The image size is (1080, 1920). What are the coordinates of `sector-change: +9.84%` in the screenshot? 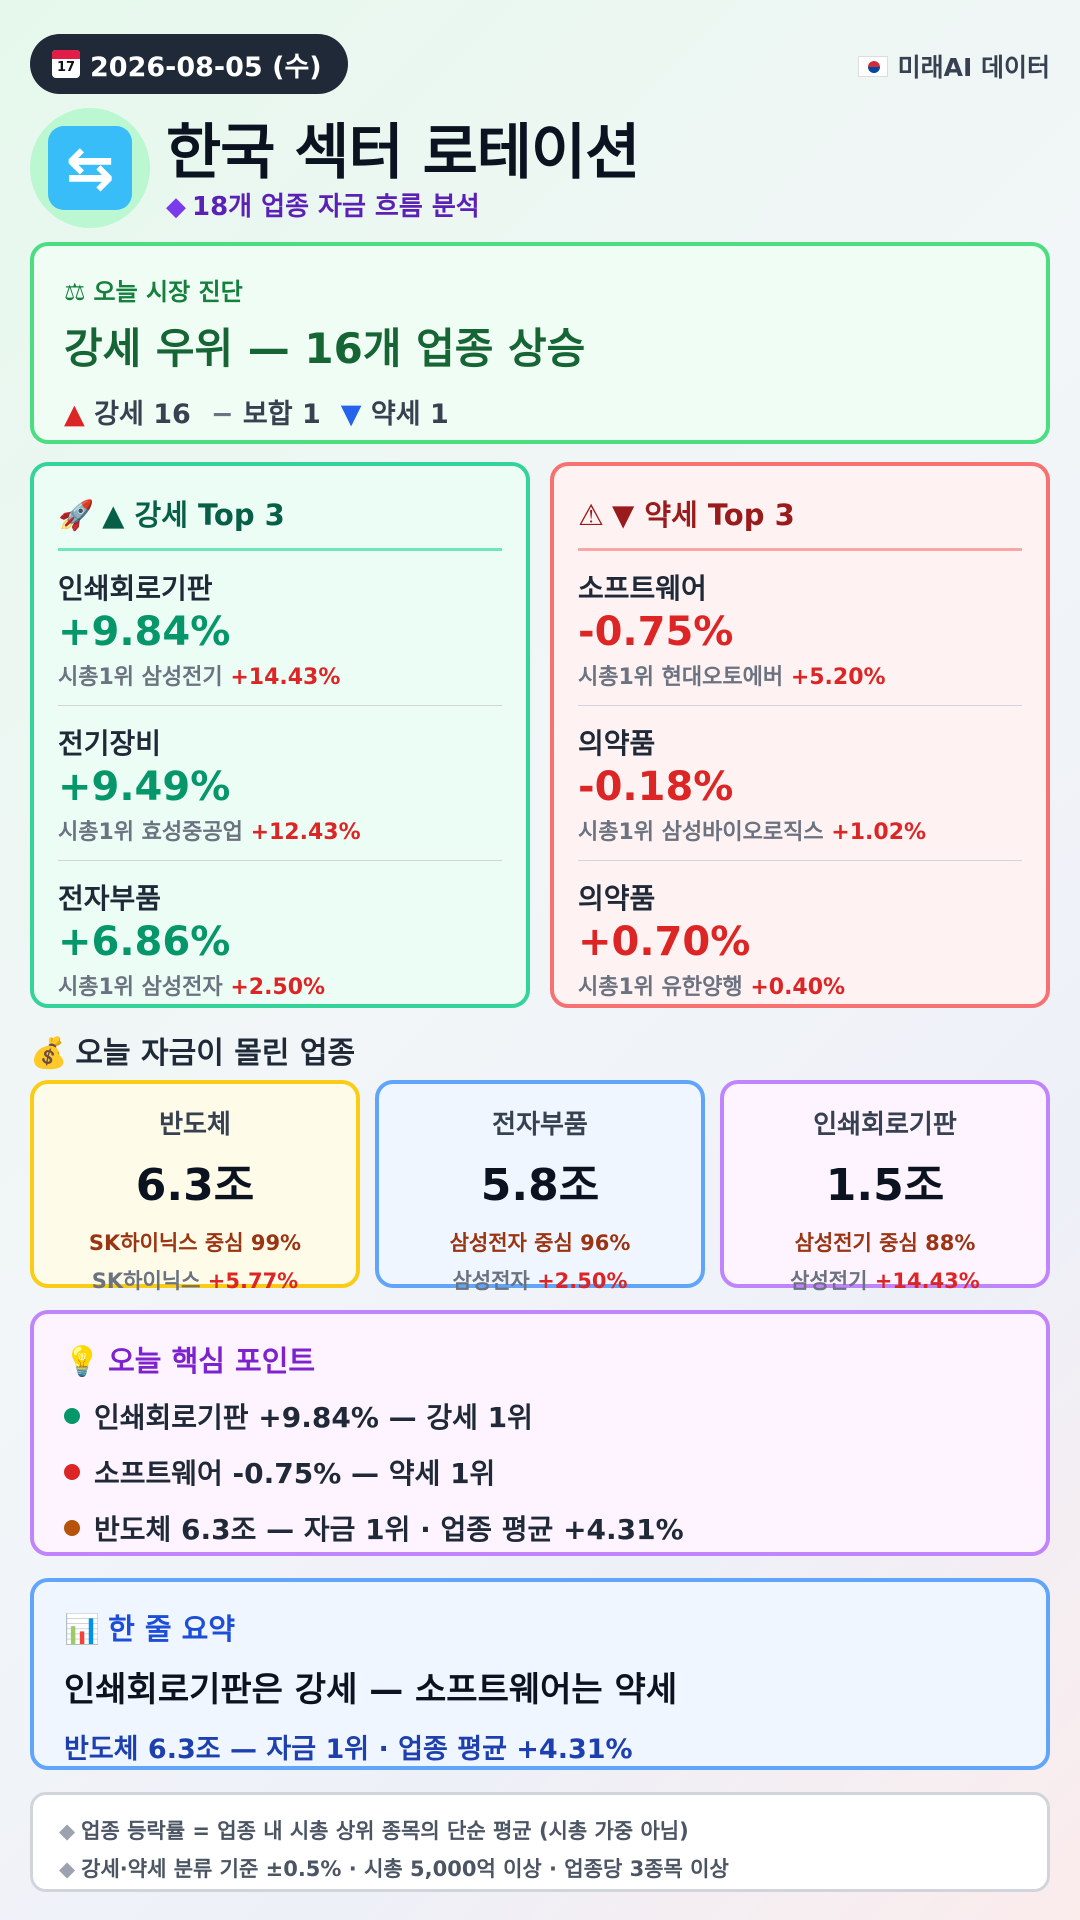 It's located at (144, 632).